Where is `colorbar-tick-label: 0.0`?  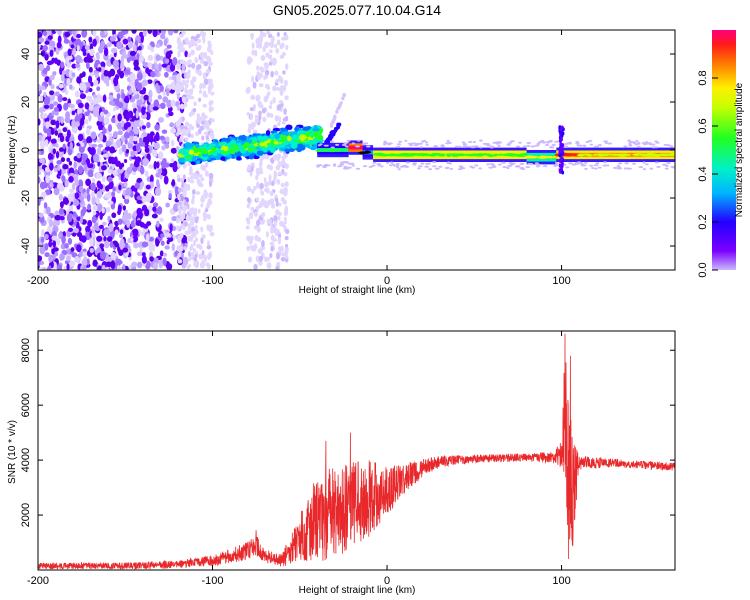
colorbar-tick-label: 0.0 is located at coordinates (703, 269).